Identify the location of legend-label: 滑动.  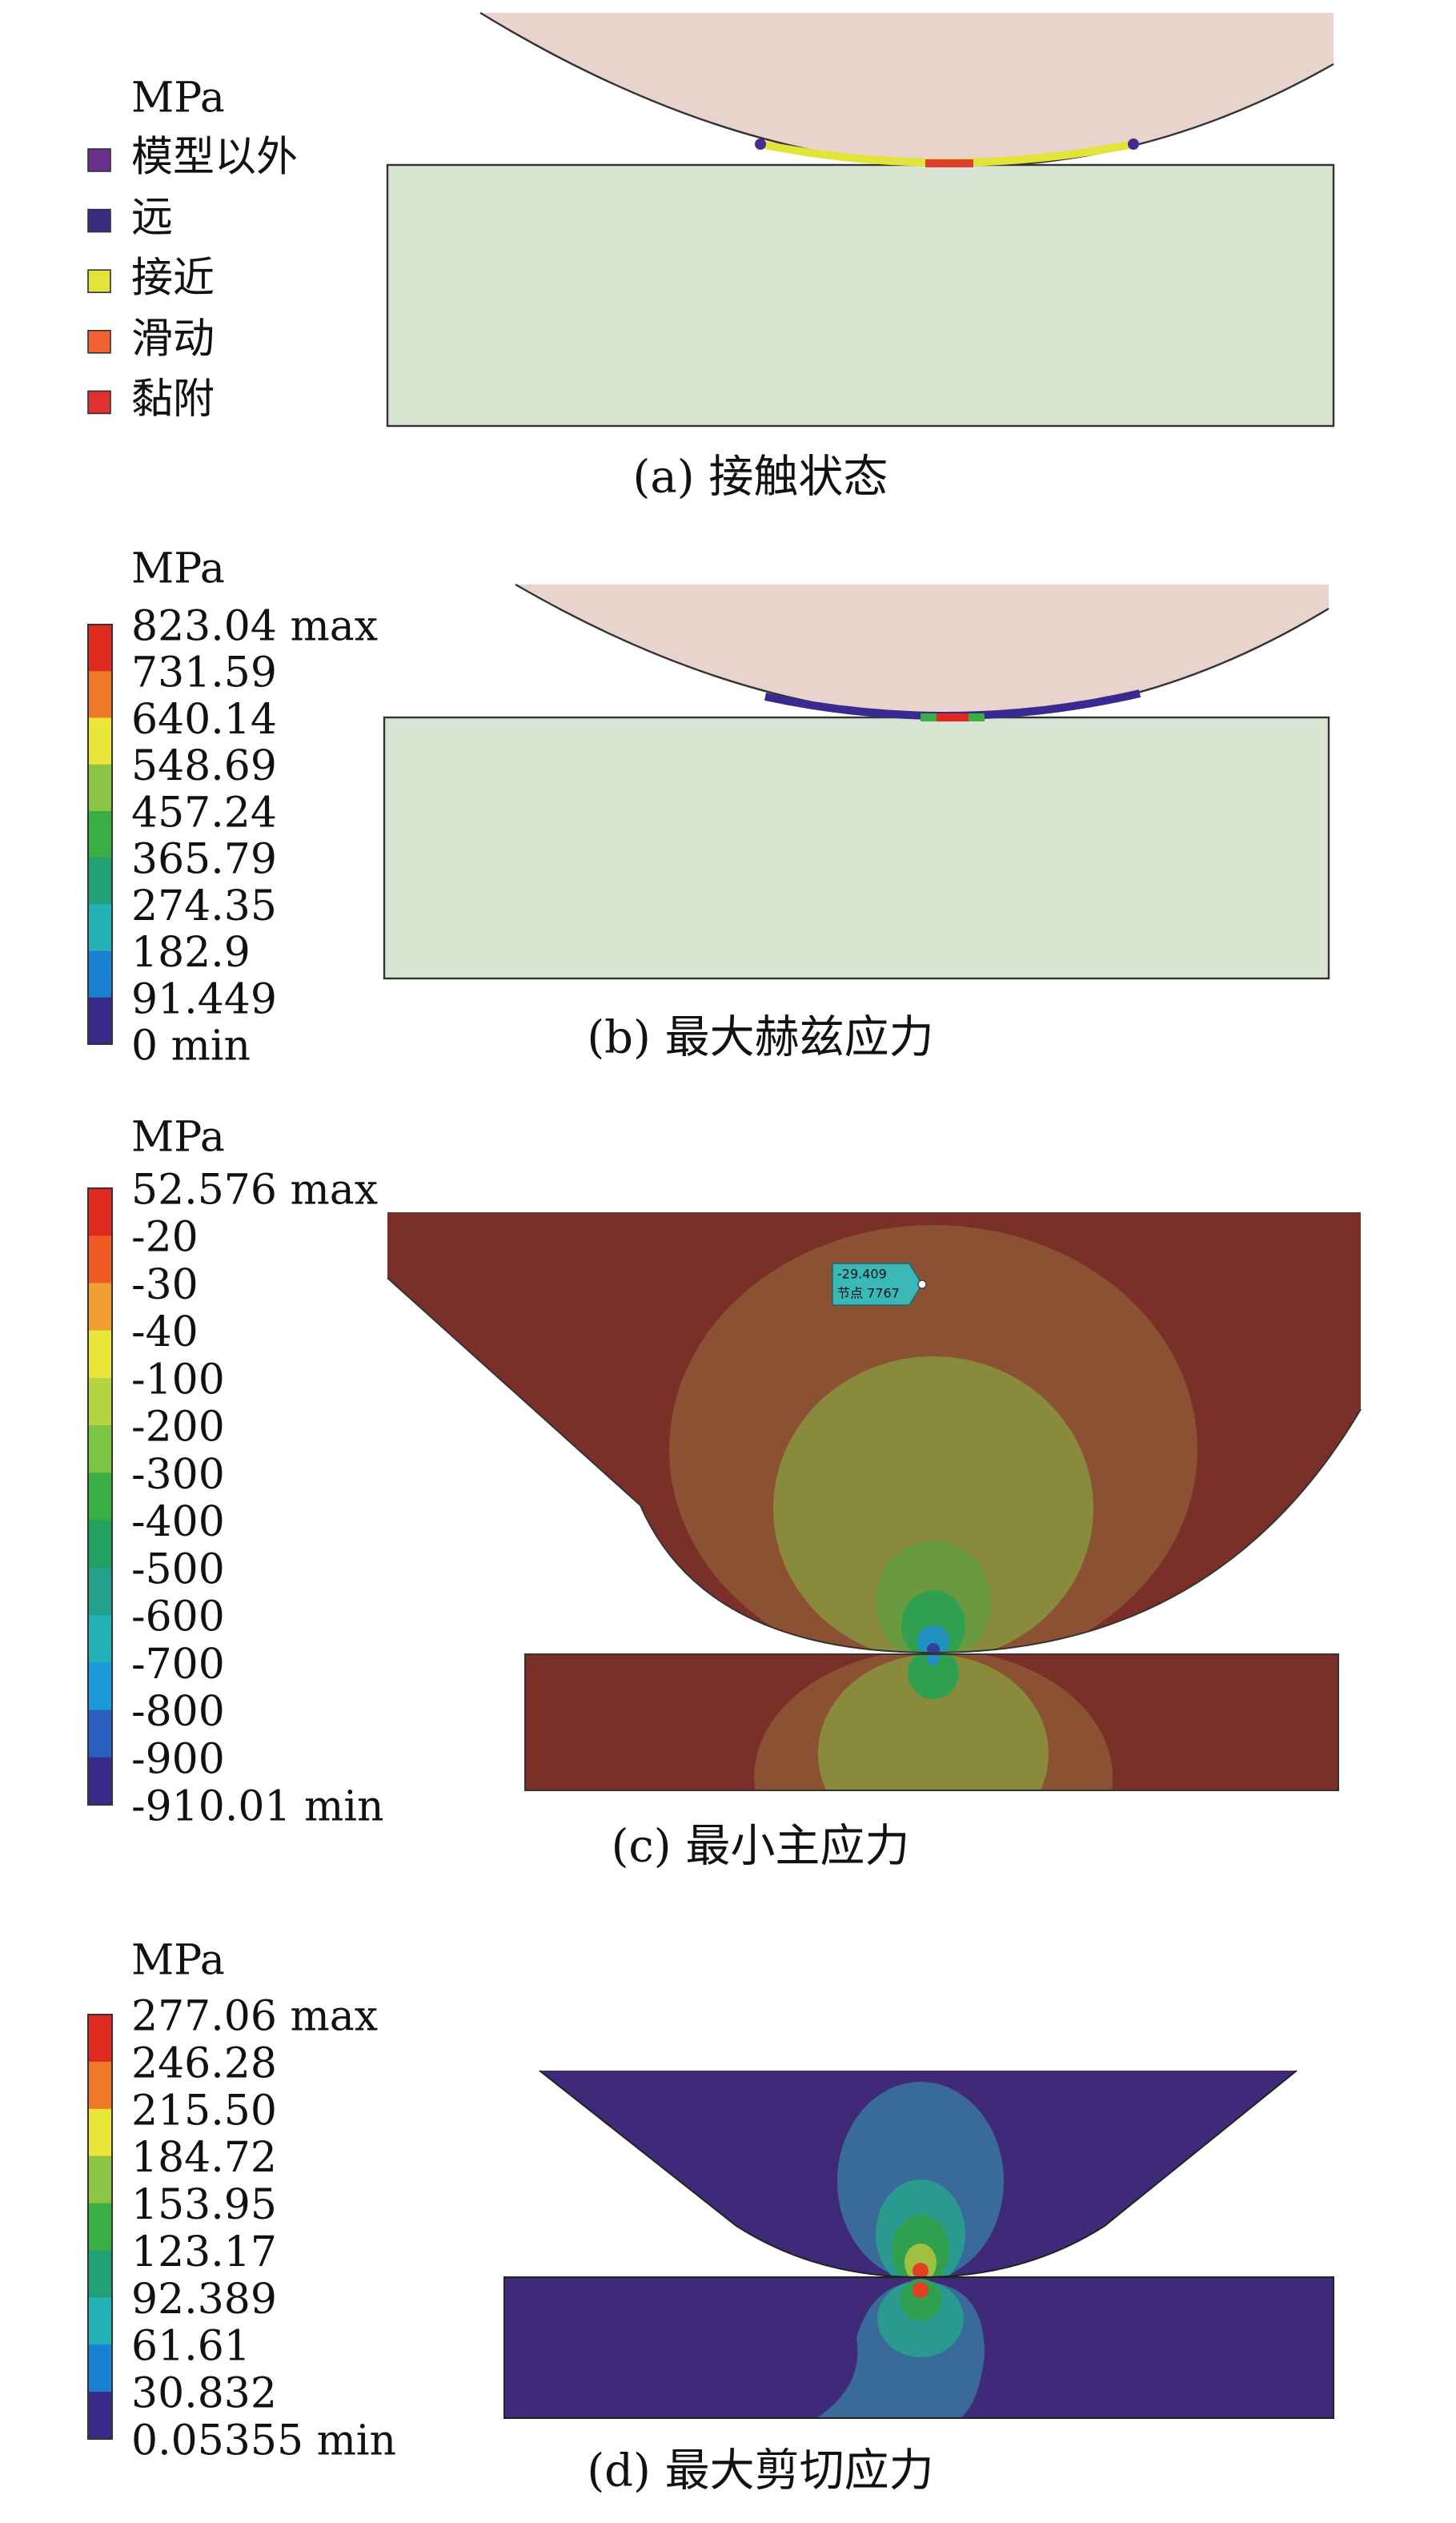
(173, 339).